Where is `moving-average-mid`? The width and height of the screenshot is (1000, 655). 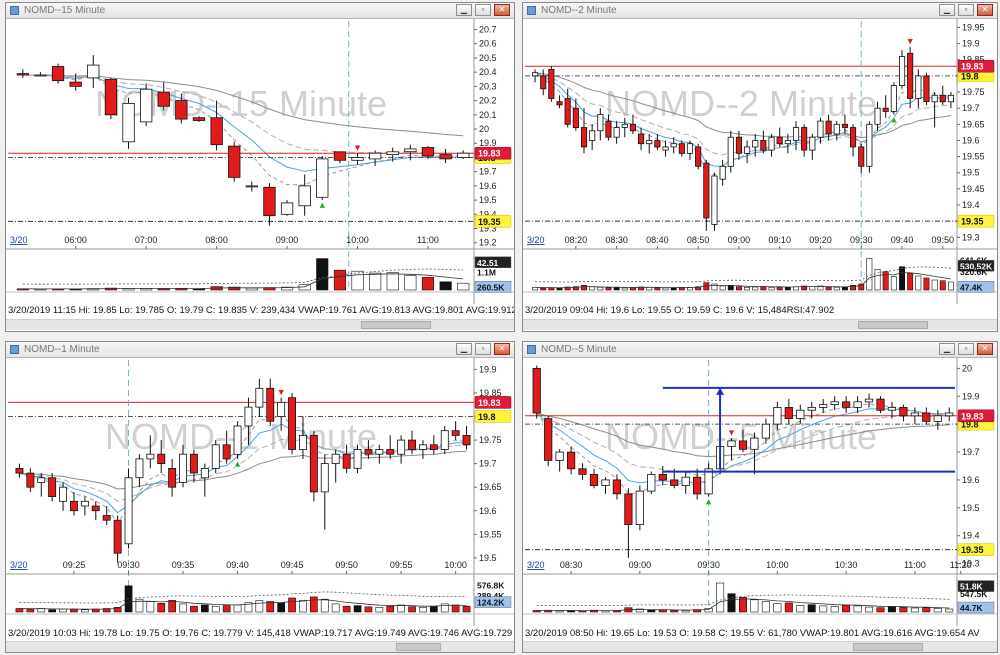 moving-average-mid is located at coordinates (743, 444).